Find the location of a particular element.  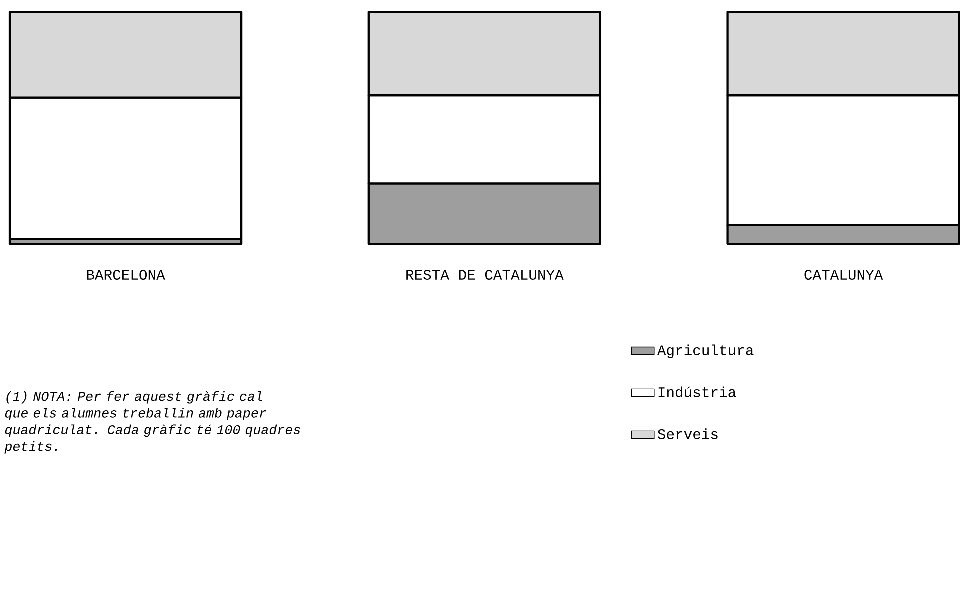

x-tick-label: RESTA DE CATALUNYA is located at coordinates (485, 275).